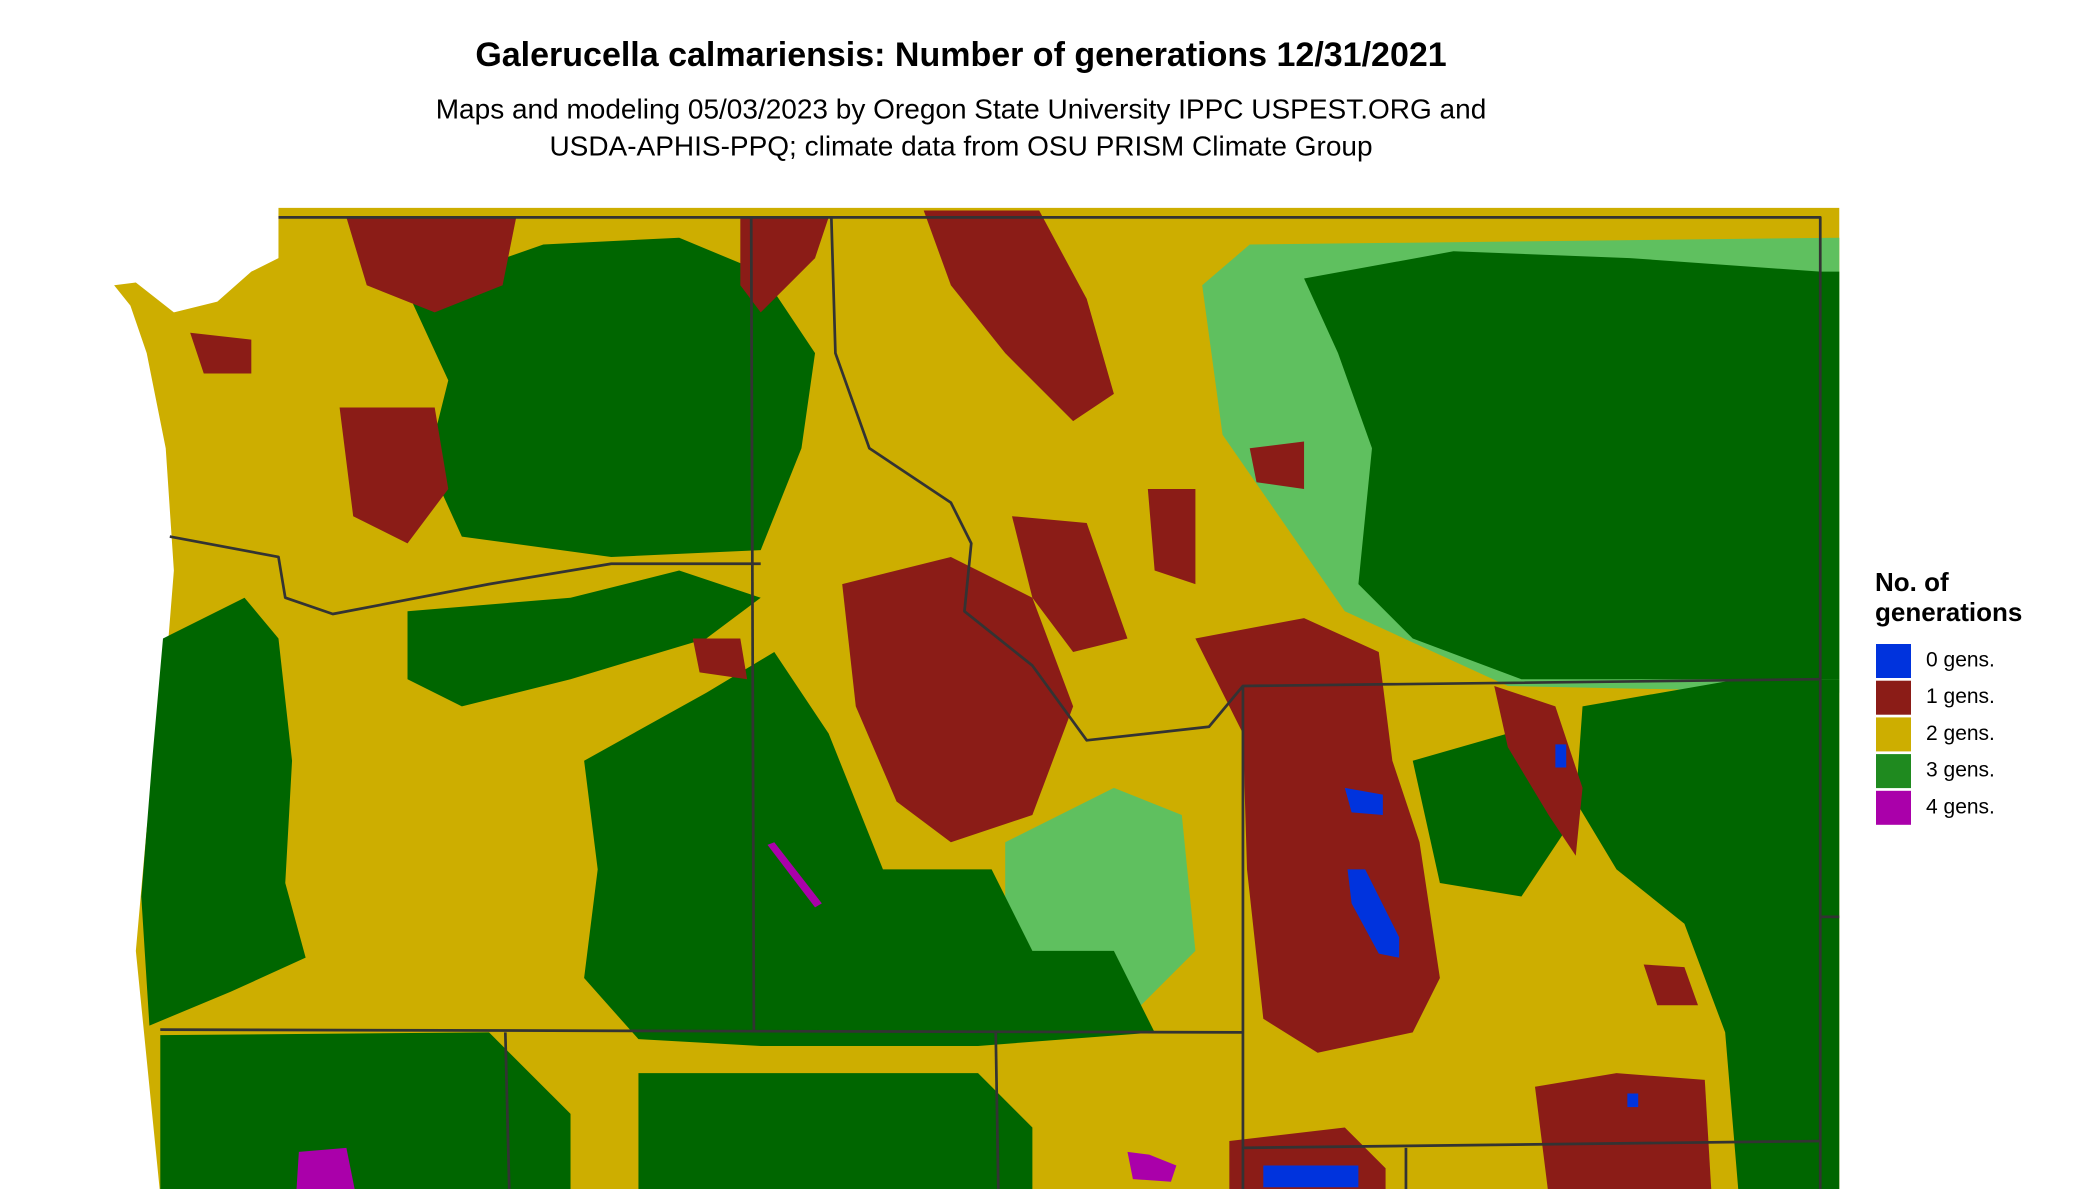 The height and width of the screenshot is (1189, 2100). I want to click on legend-label: 1 gens., so click(1960, 696).